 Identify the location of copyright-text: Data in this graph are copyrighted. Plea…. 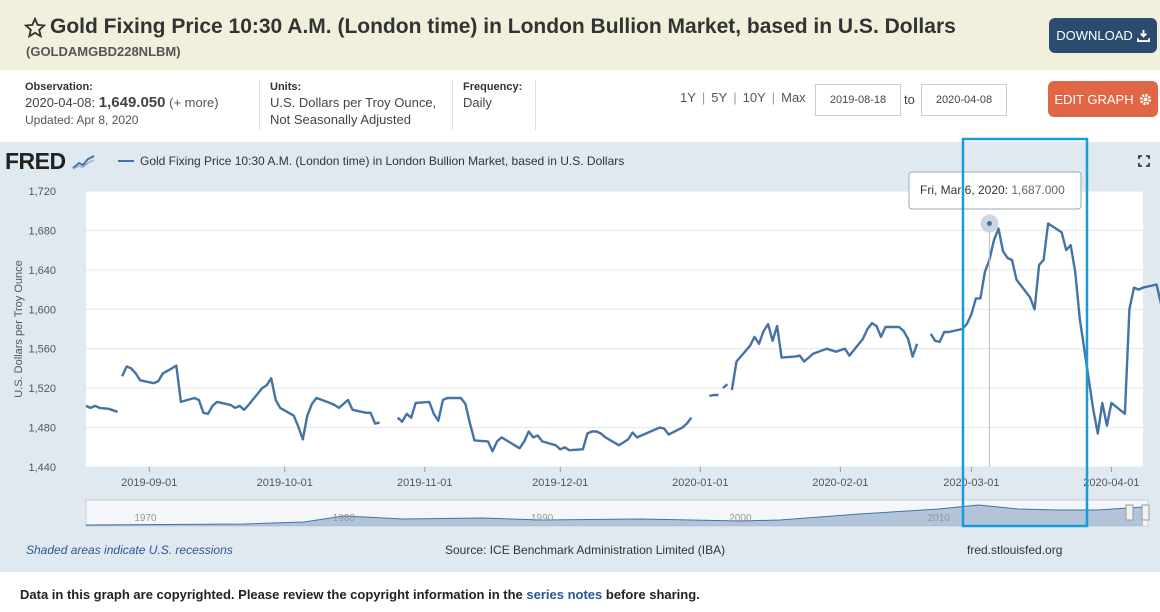
(273, 594).